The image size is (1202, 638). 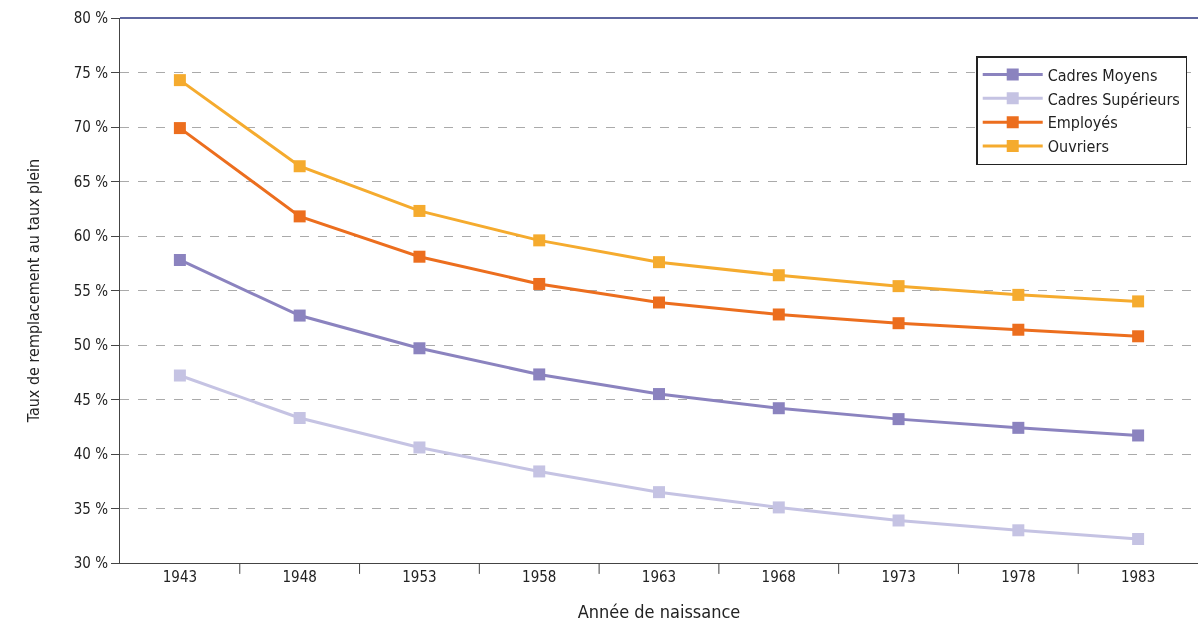 What do you see at coordinates (91, 345) in the screenshot?
I see `y-tick-label: 50 %` at bounding box center [91, 345].